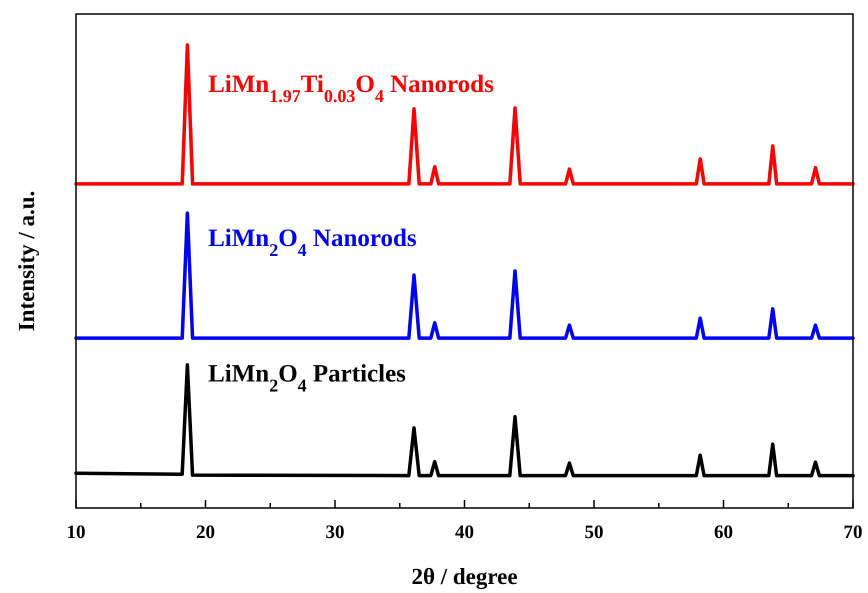  What do you see at coordinates (335, 532) in the screenshot?
I see `x-tick-label: 30` at bounding box center [335, 532].